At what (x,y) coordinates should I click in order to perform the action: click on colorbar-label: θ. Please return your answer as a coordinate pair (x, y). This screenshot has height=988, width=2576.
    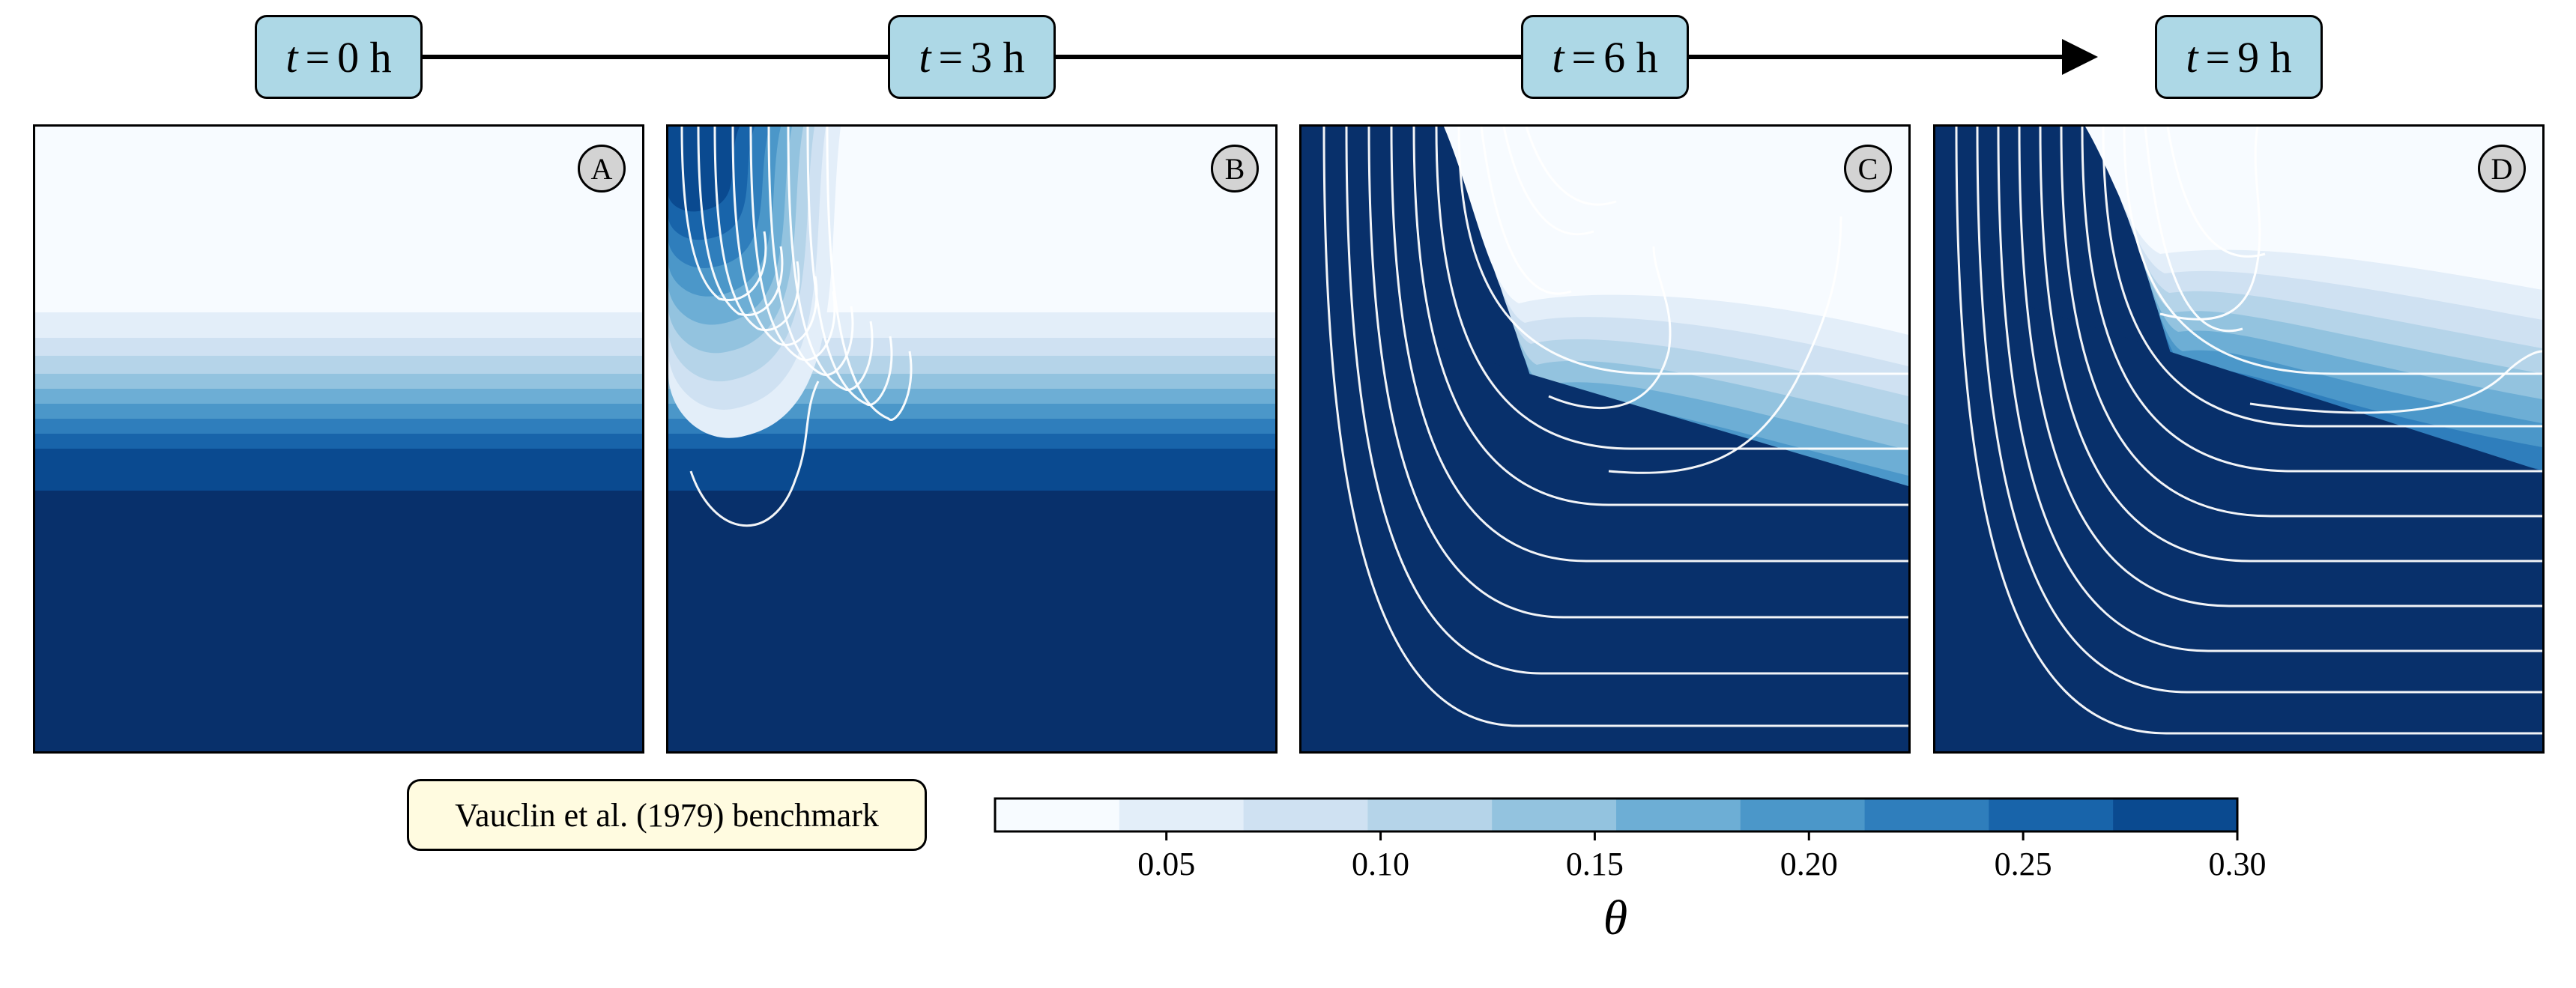
    Looking at the image, I should click on (1615, 918).